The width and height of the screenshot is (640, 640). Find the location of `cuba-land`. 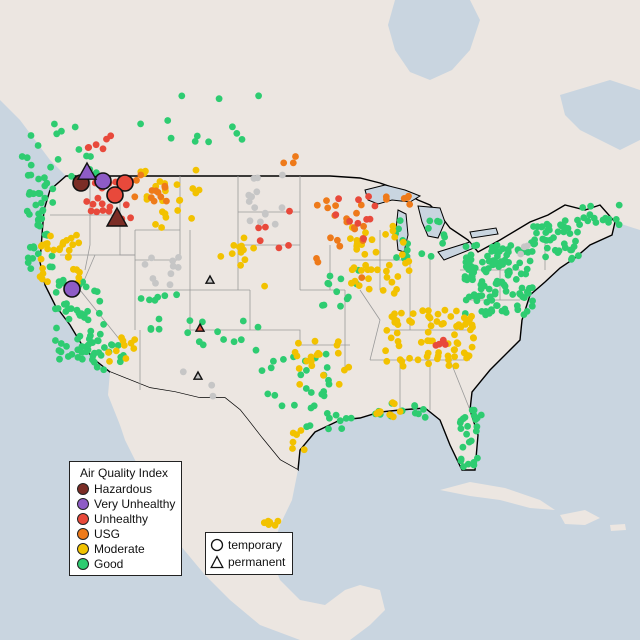

cuba-land is located at coordinates (497, 496).